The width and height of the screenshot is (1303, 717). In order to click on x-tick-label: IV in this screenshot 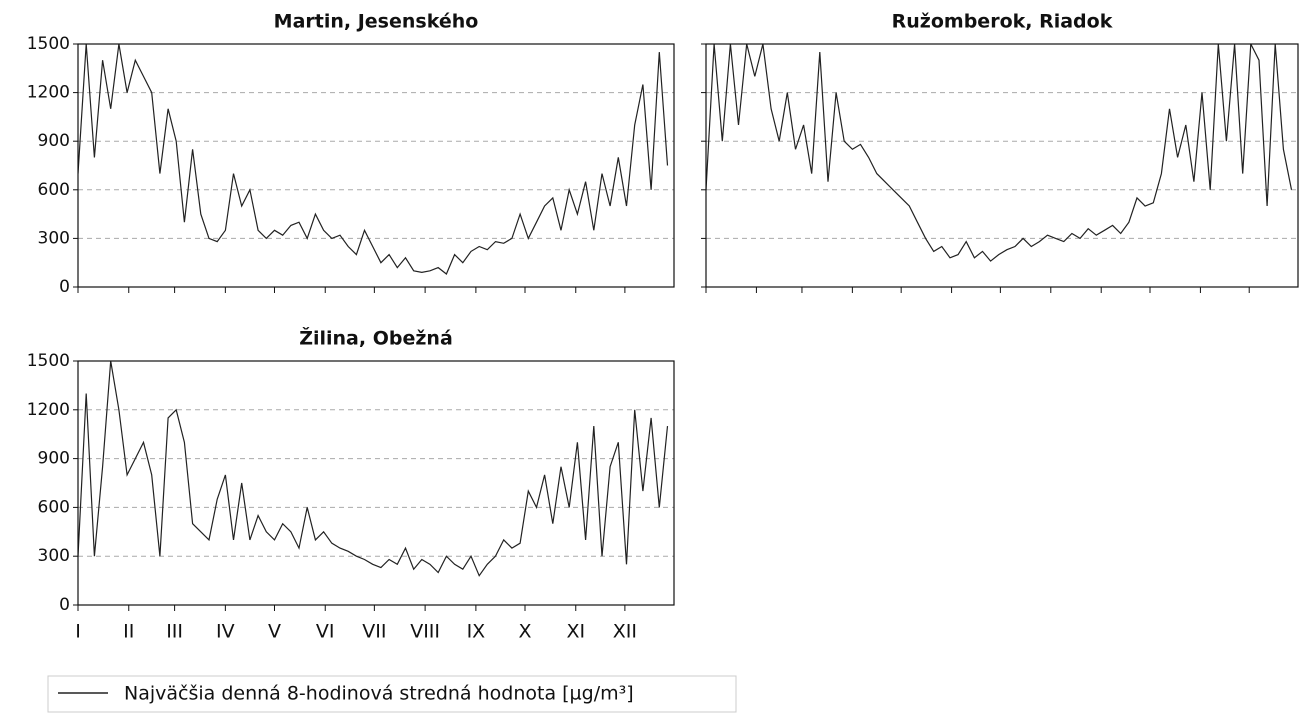, I will do `click(225, 632)`.